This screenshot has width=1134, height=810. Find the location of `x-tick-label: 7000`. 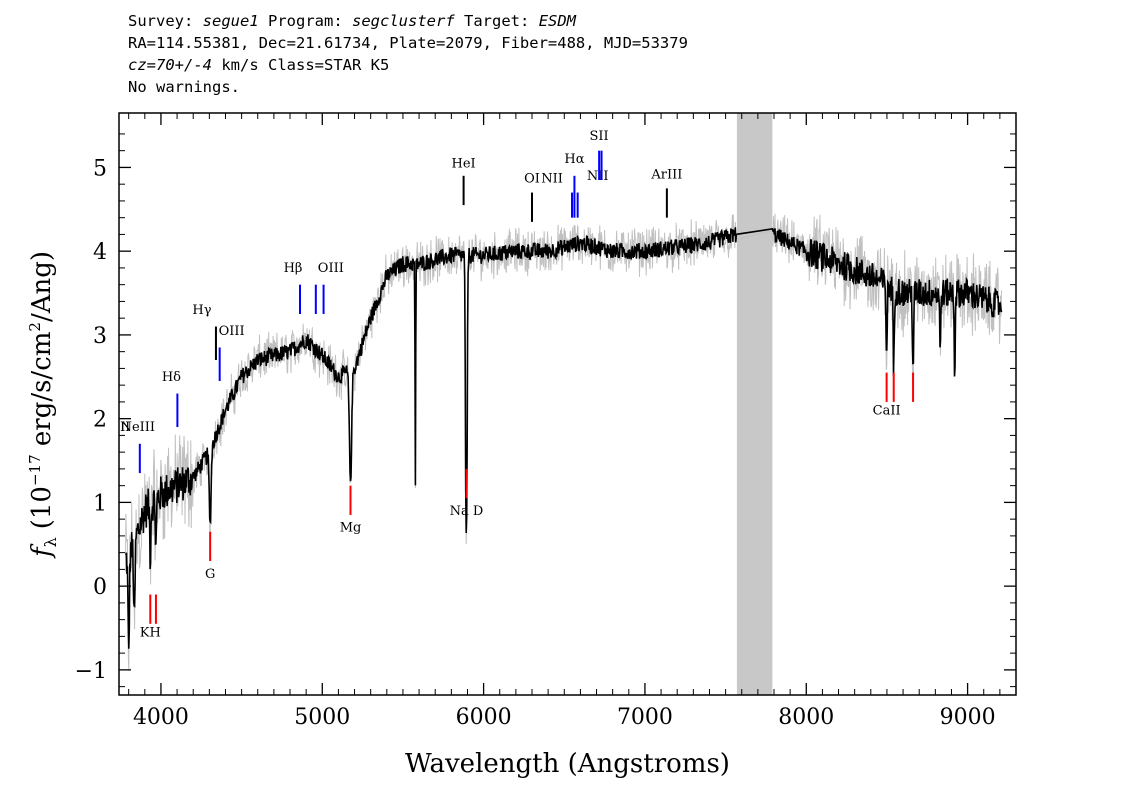

x-tick-label: 7000 is located at coordinates (645, 717).